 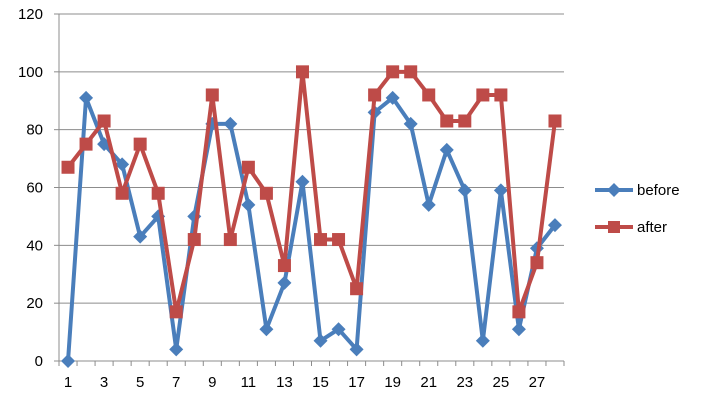 I want to click on x-tick-label: 7, so click(x=176, y=382).